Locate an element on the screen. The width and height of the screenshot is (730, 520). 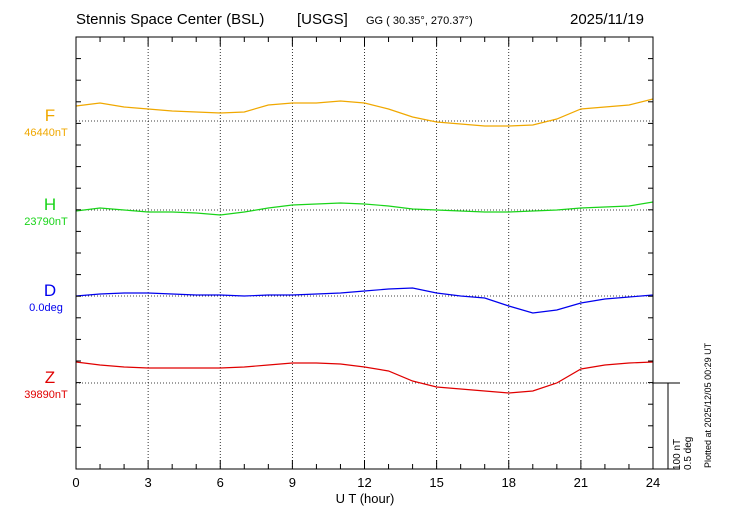
baseline-value-F: 46440nT is located at coordinates (46, 133).